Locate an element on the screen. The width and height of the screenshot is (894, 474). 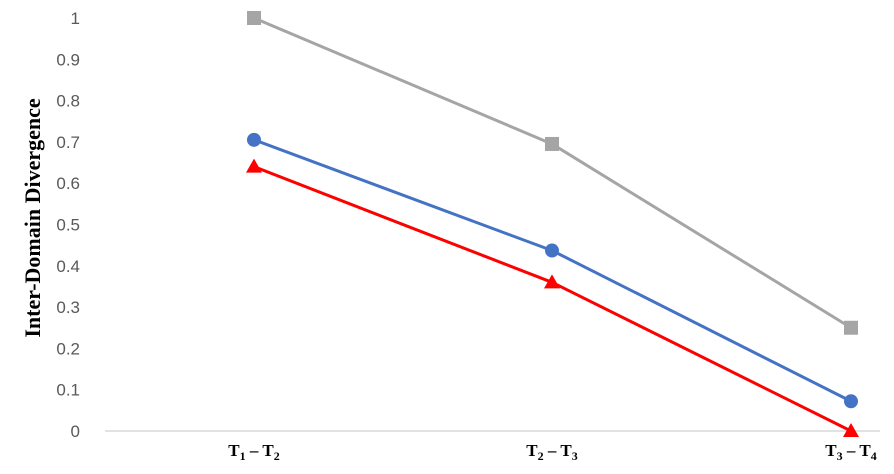
y-tick-label: 0.3 is located at coordinates (68, 307).